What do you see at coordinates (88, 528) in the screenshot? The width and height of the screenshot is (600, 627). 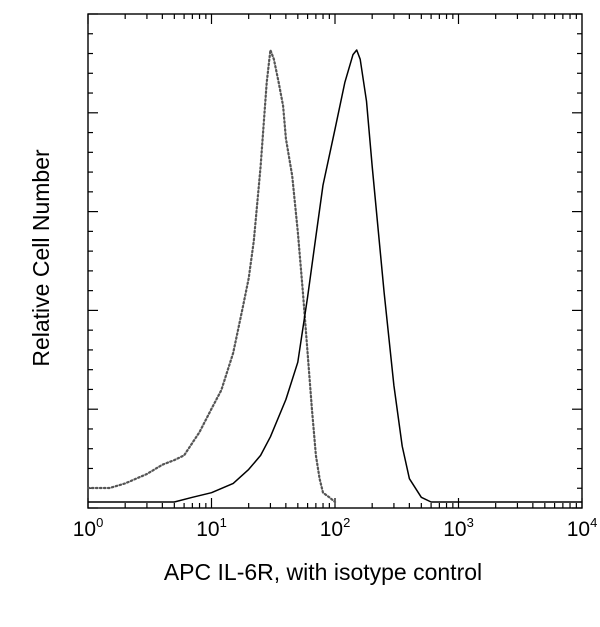 I see `x-tick-label-0: 10⁰` at bounding box center [88, 528].